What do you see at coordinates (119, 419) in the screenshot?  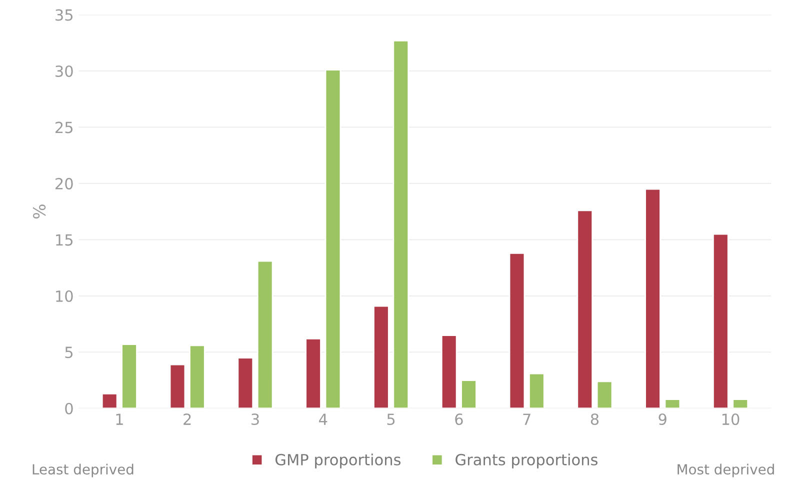 I see `x-tick-label: 1` at bounding box center [119, 419].